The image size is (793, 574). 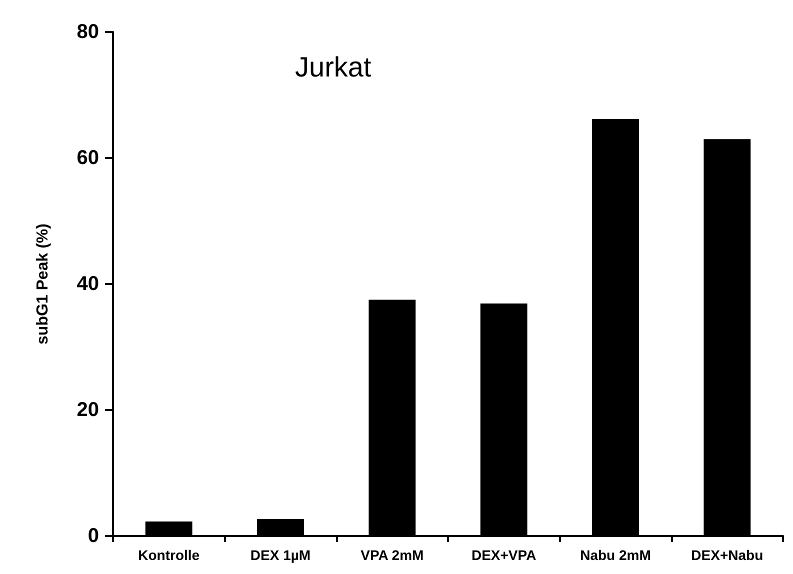 What do you see at coordinates (169, 555) in the screenshot?
I see `x-tick-label: Kontrolle` at bounding box center [169, 555].